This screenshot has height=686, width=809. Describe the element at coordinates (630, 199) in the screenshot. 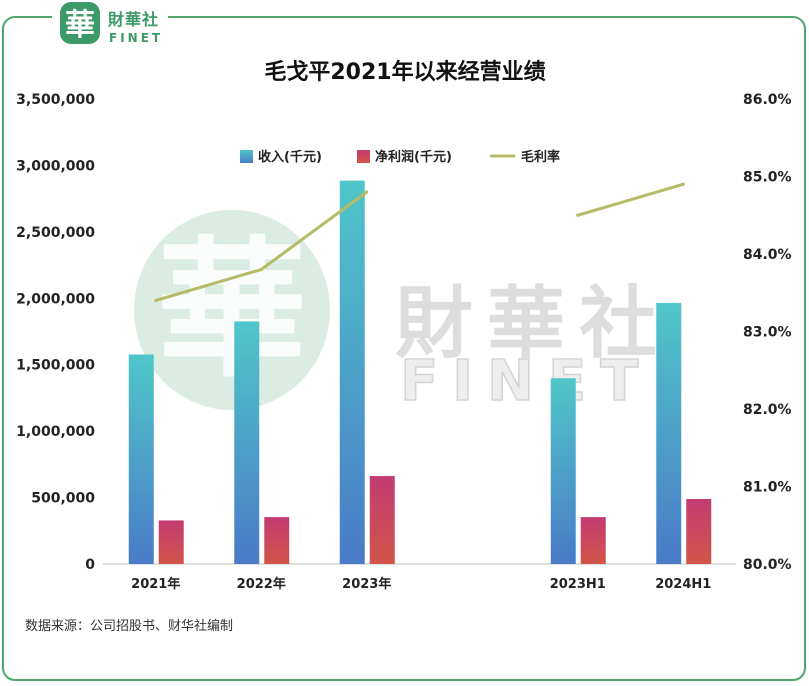

I see `gross-margin-line` at that location.